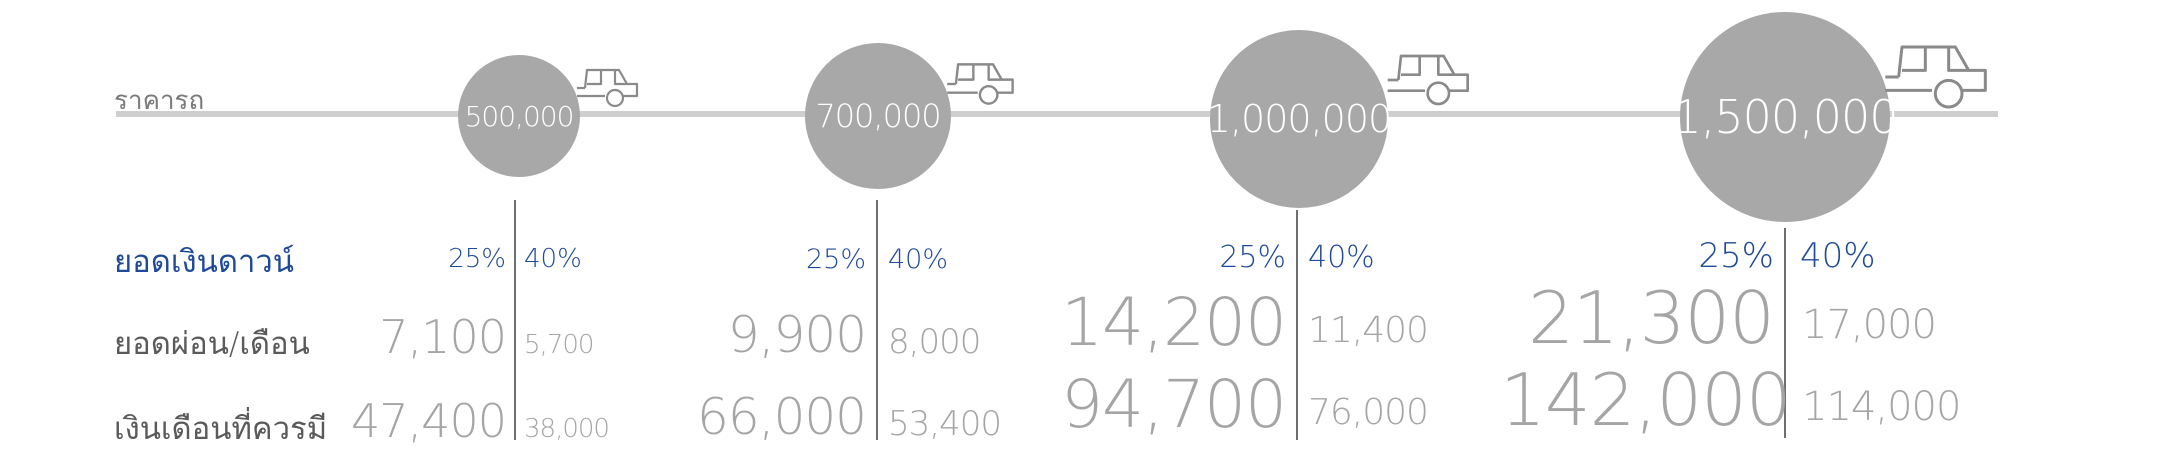 The height and width of the screenshot is (470, 2160). I want to click on salary-25-700000: 66,000, so click(782, 417).